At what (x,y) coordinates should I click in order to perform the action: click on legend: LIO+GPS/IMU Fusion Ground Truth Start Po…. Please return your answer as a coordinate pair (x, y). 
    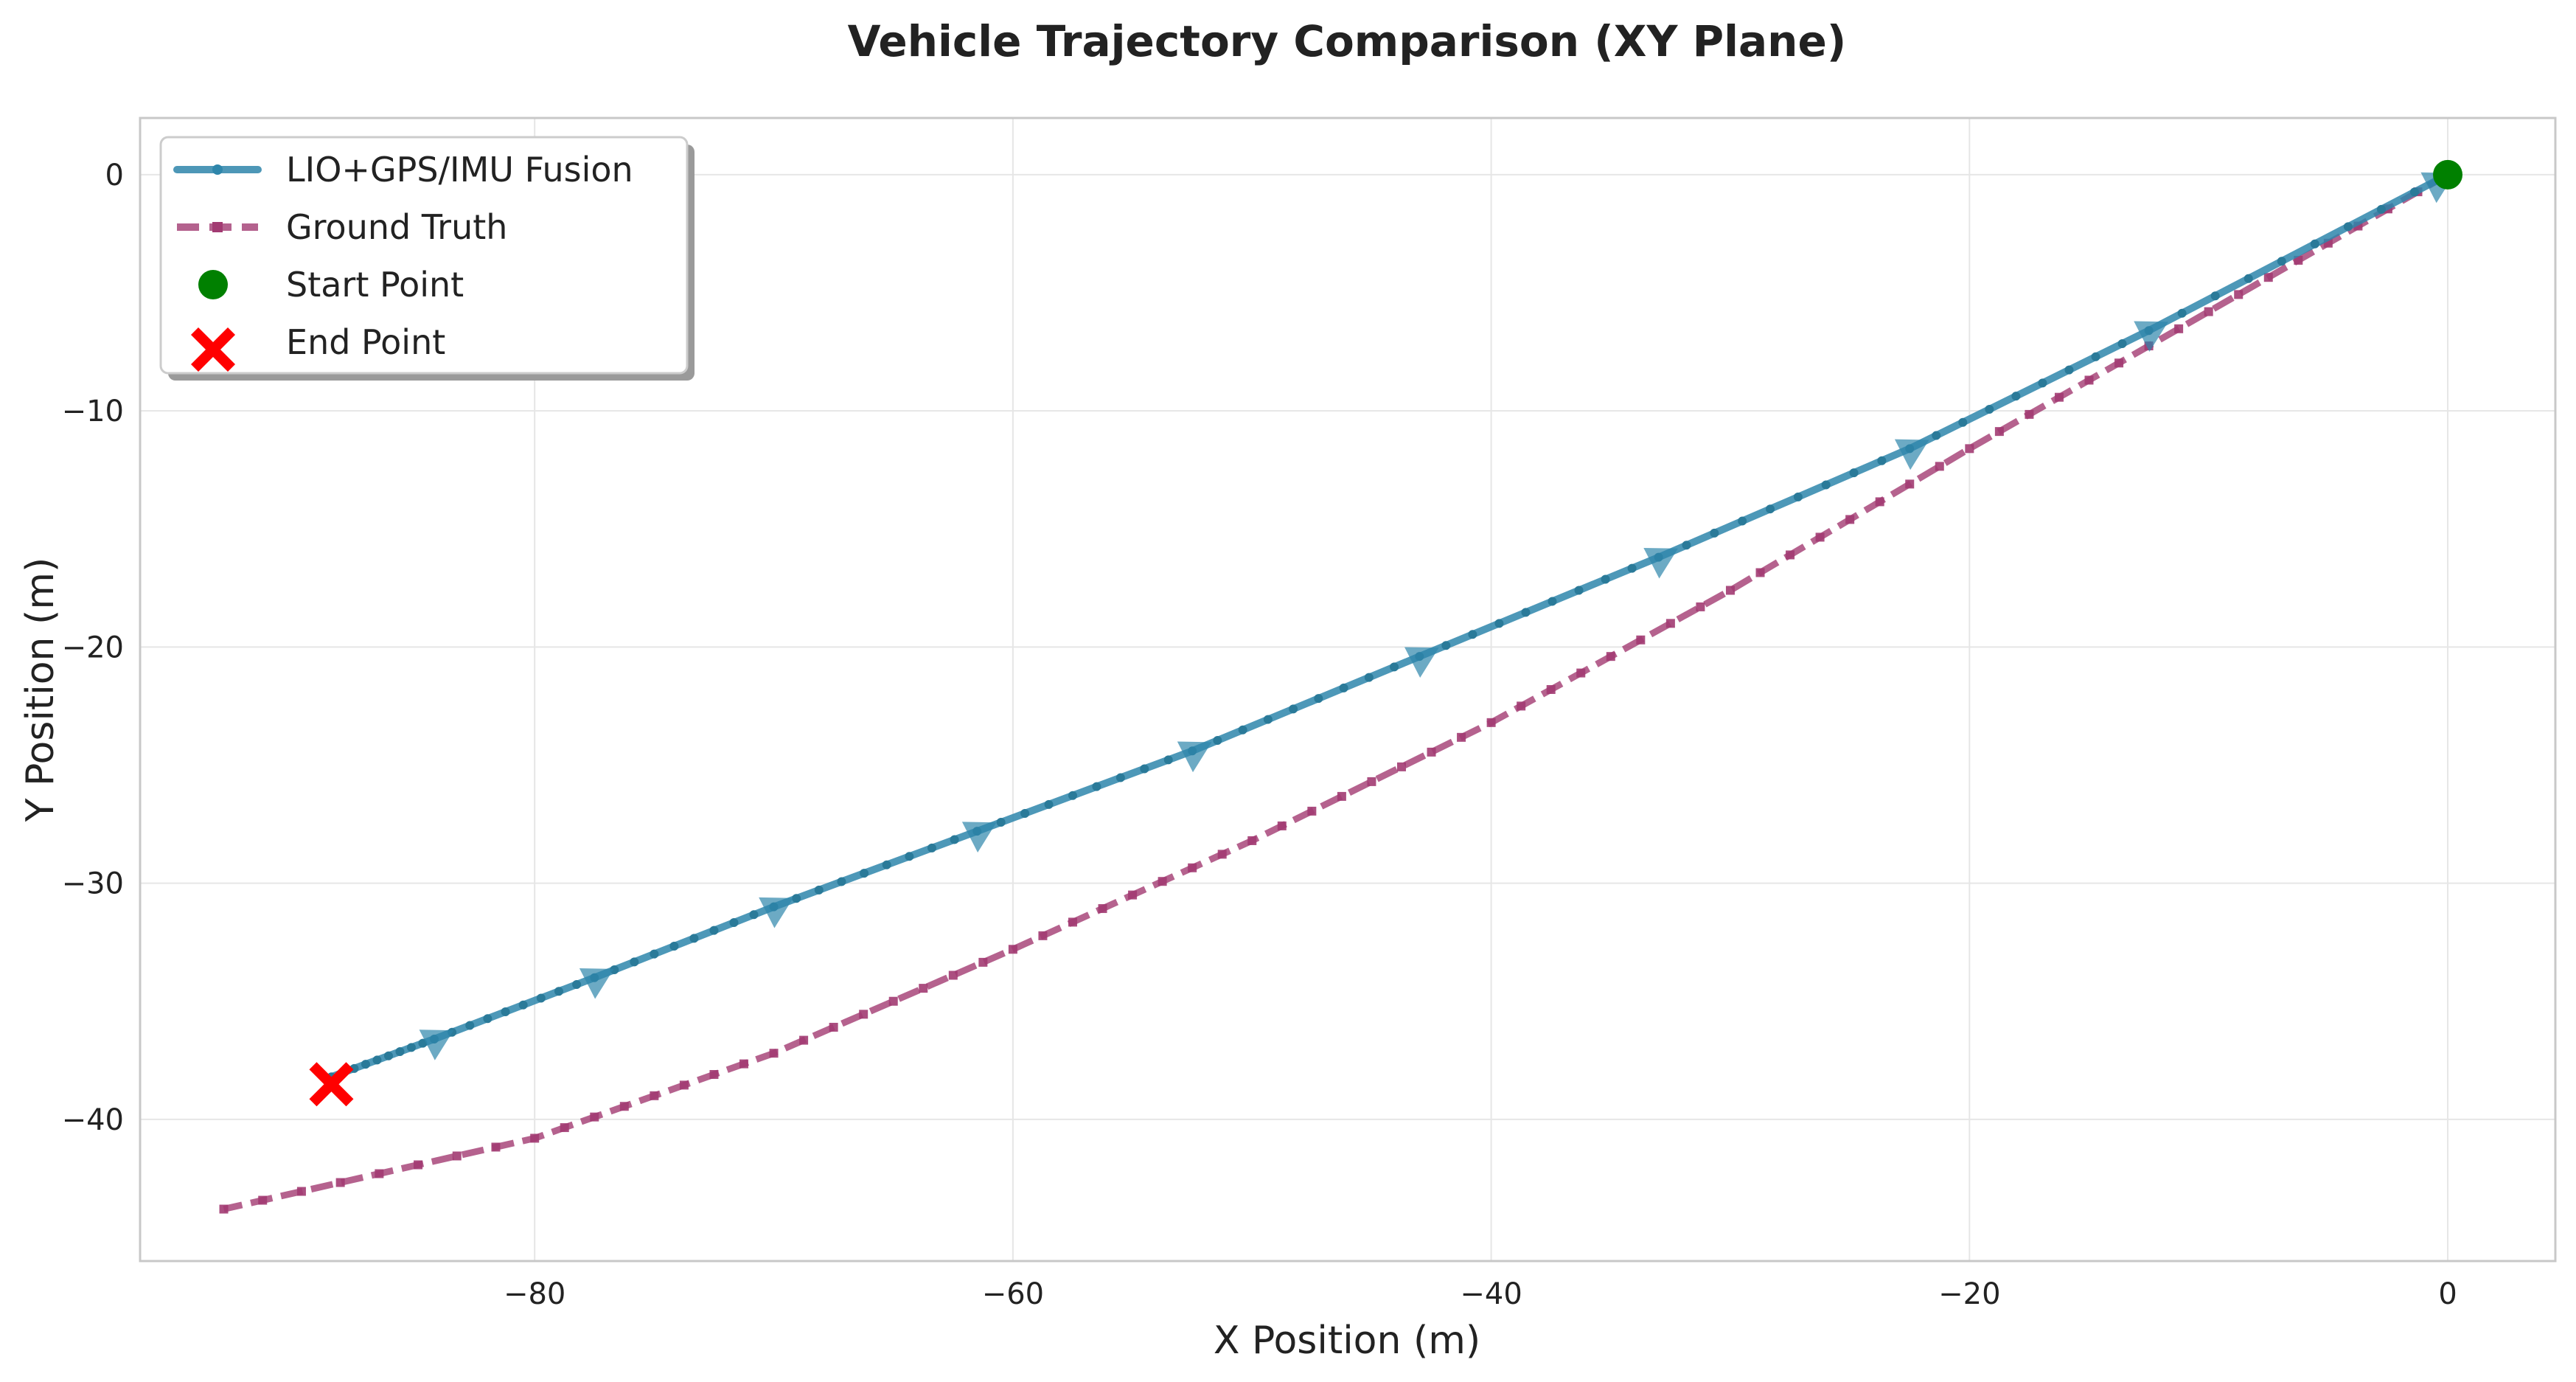
    Looking at the image, I should click on (427, 258).